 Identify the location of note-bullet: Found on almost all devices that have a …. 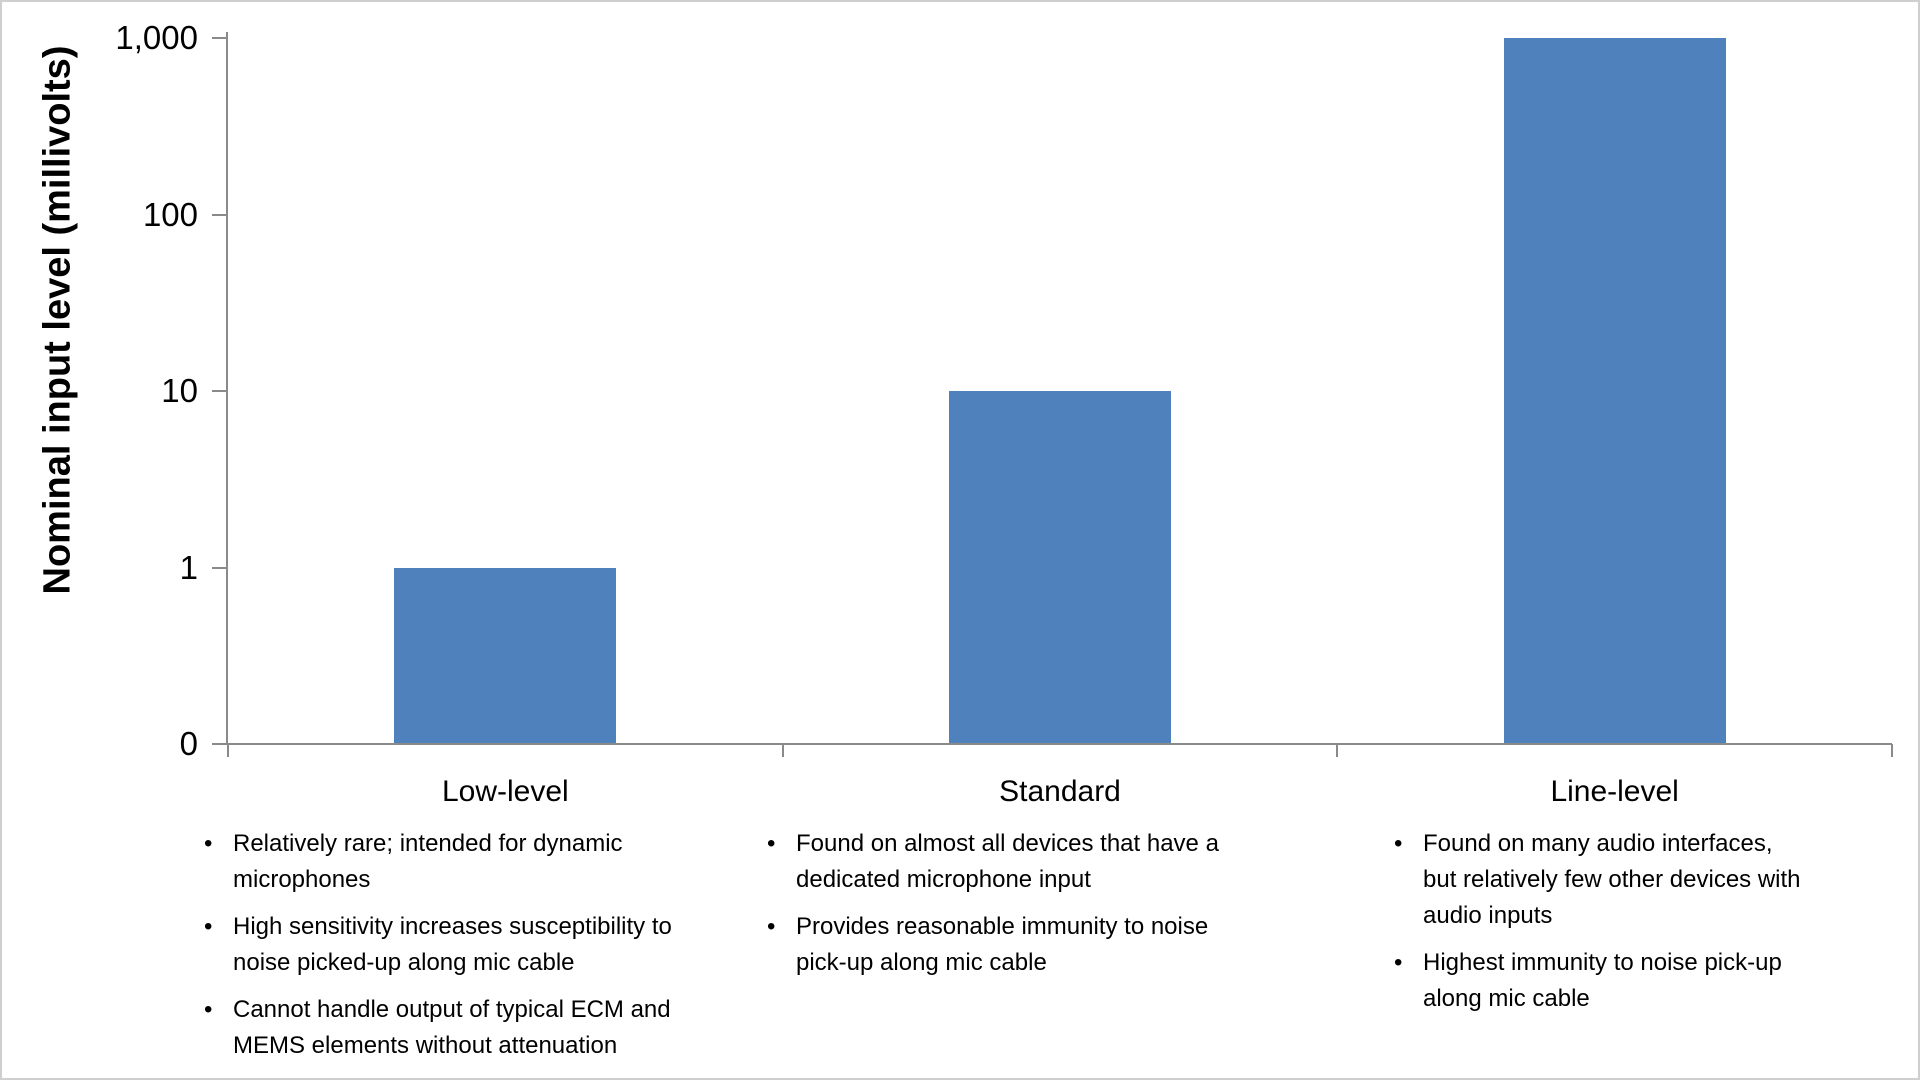
(1042, 862).